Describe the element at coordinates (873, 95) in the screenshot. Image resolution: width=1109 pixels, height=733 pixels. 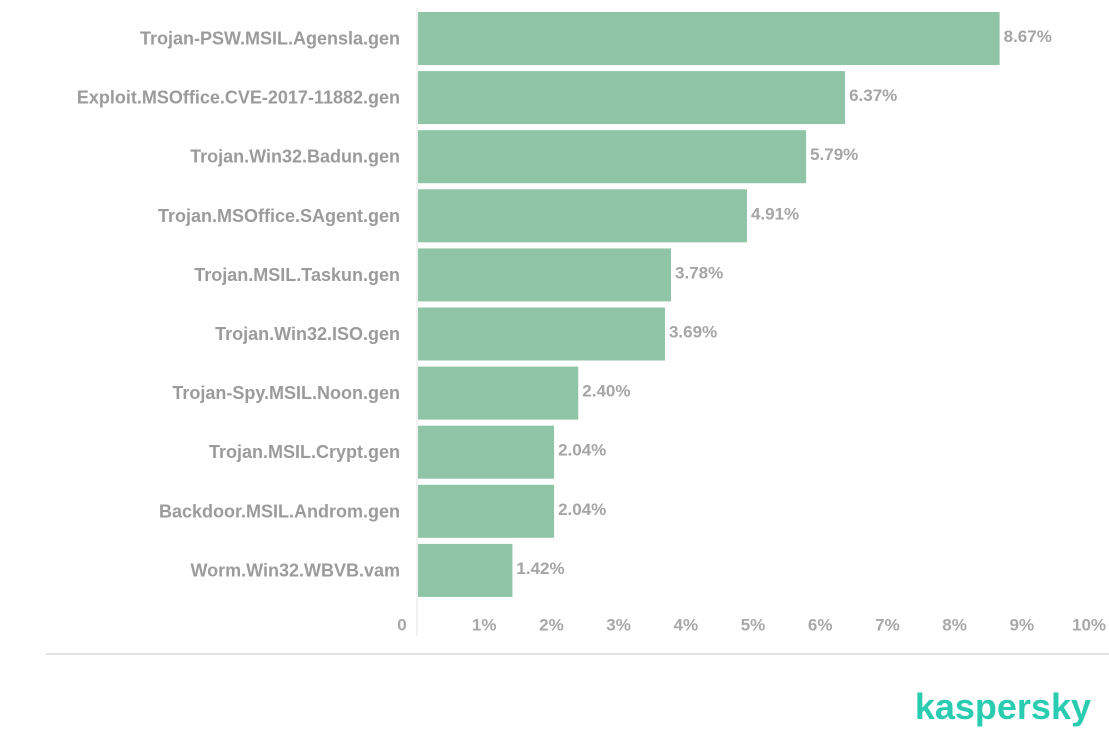
I see `data-label: 6.37%` at that location.